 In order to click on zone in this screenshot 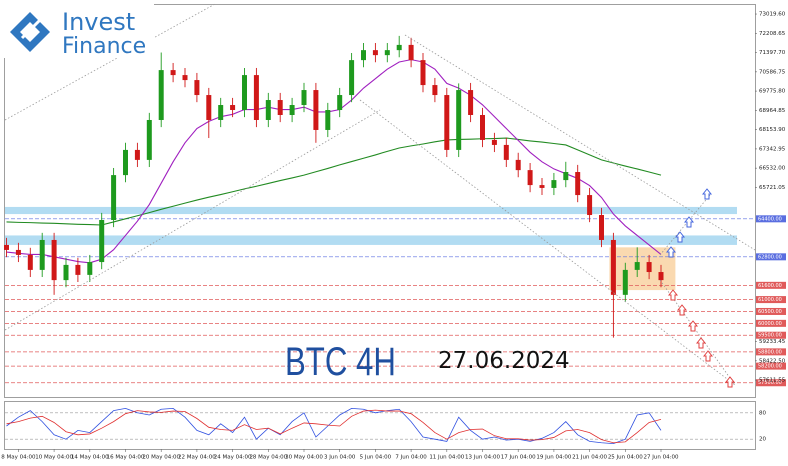, I will do `click(642, 269)`.